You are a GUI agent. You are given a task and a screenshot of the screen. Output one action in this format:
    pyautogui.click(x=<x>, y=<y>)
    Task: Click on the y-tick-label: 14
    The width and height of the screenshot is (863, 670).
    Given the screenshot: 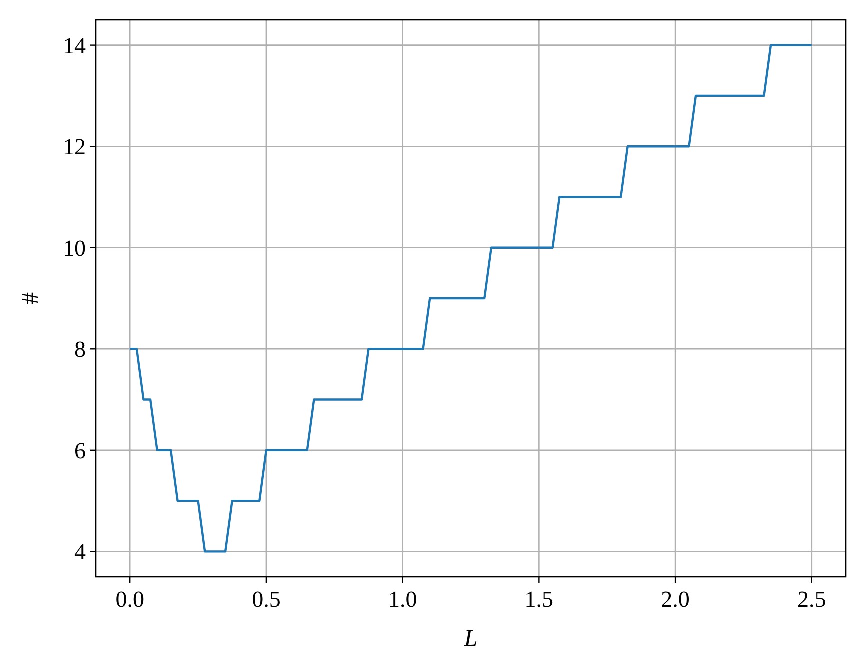 What is the action you would take?
    pyautogui.click(x=74, y=45)
    